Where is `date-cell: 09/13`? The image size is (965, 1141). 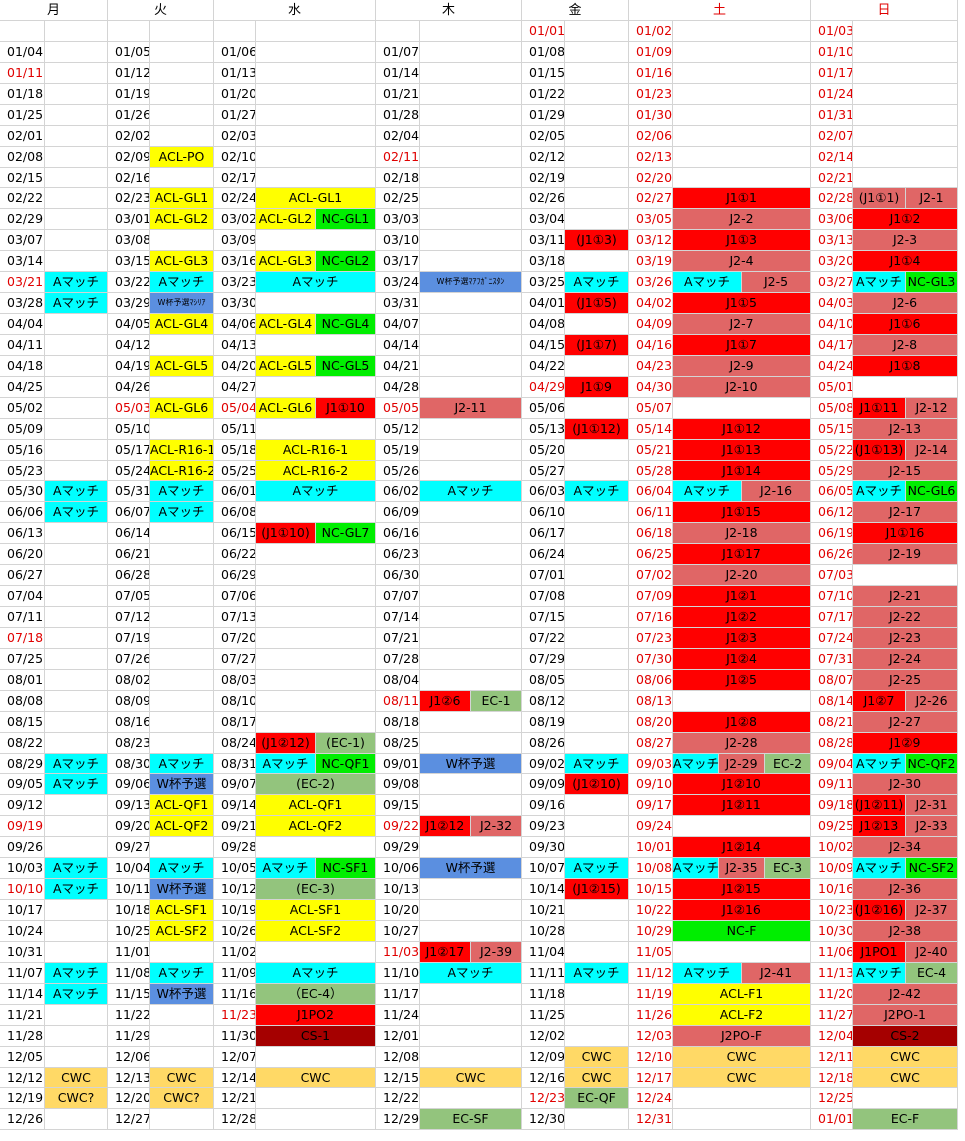
date-cell: 09/13 is located at coordinates (129, 805).